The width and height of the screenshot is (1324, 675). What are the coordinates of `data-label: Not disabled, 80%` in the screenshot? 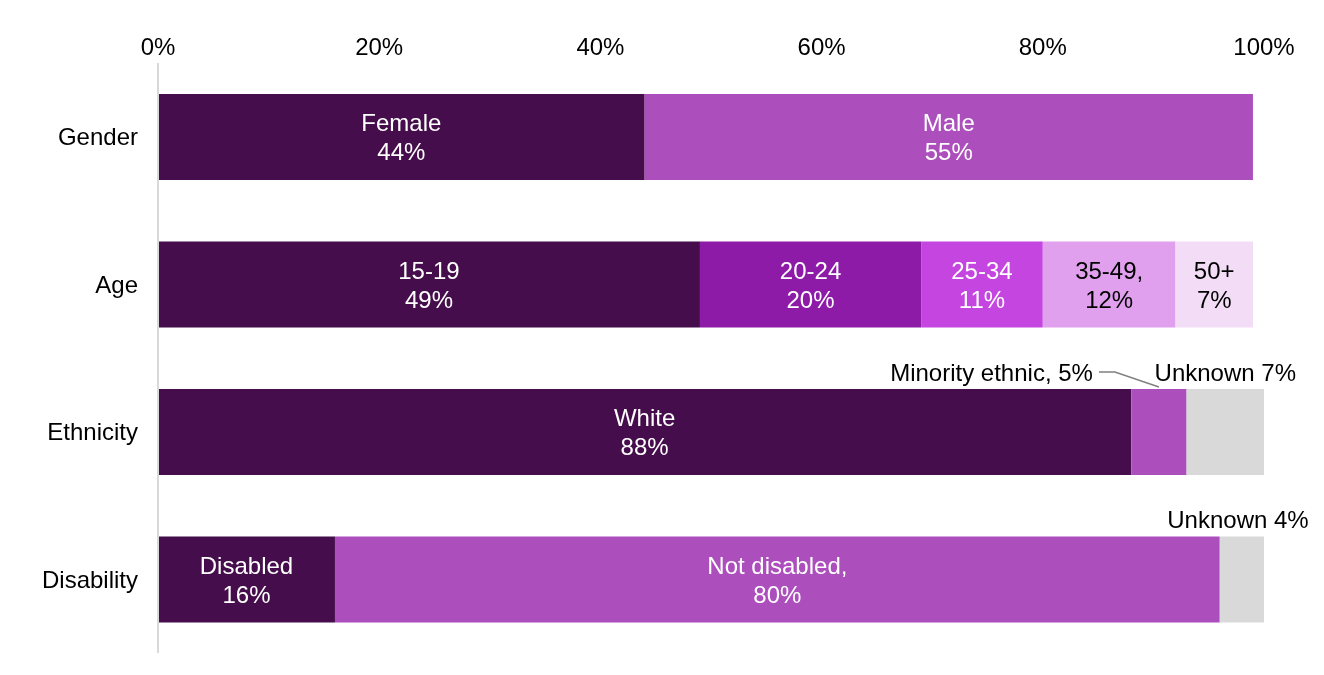 It's located at (777, 579).